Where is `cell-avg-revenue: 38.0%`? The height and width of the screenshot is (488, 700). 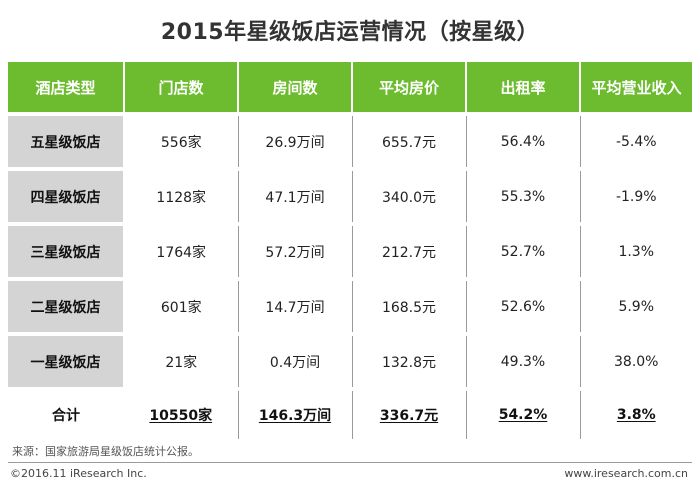
cell-avg-revenue: 38.0% is located at coordinates (636, 360).